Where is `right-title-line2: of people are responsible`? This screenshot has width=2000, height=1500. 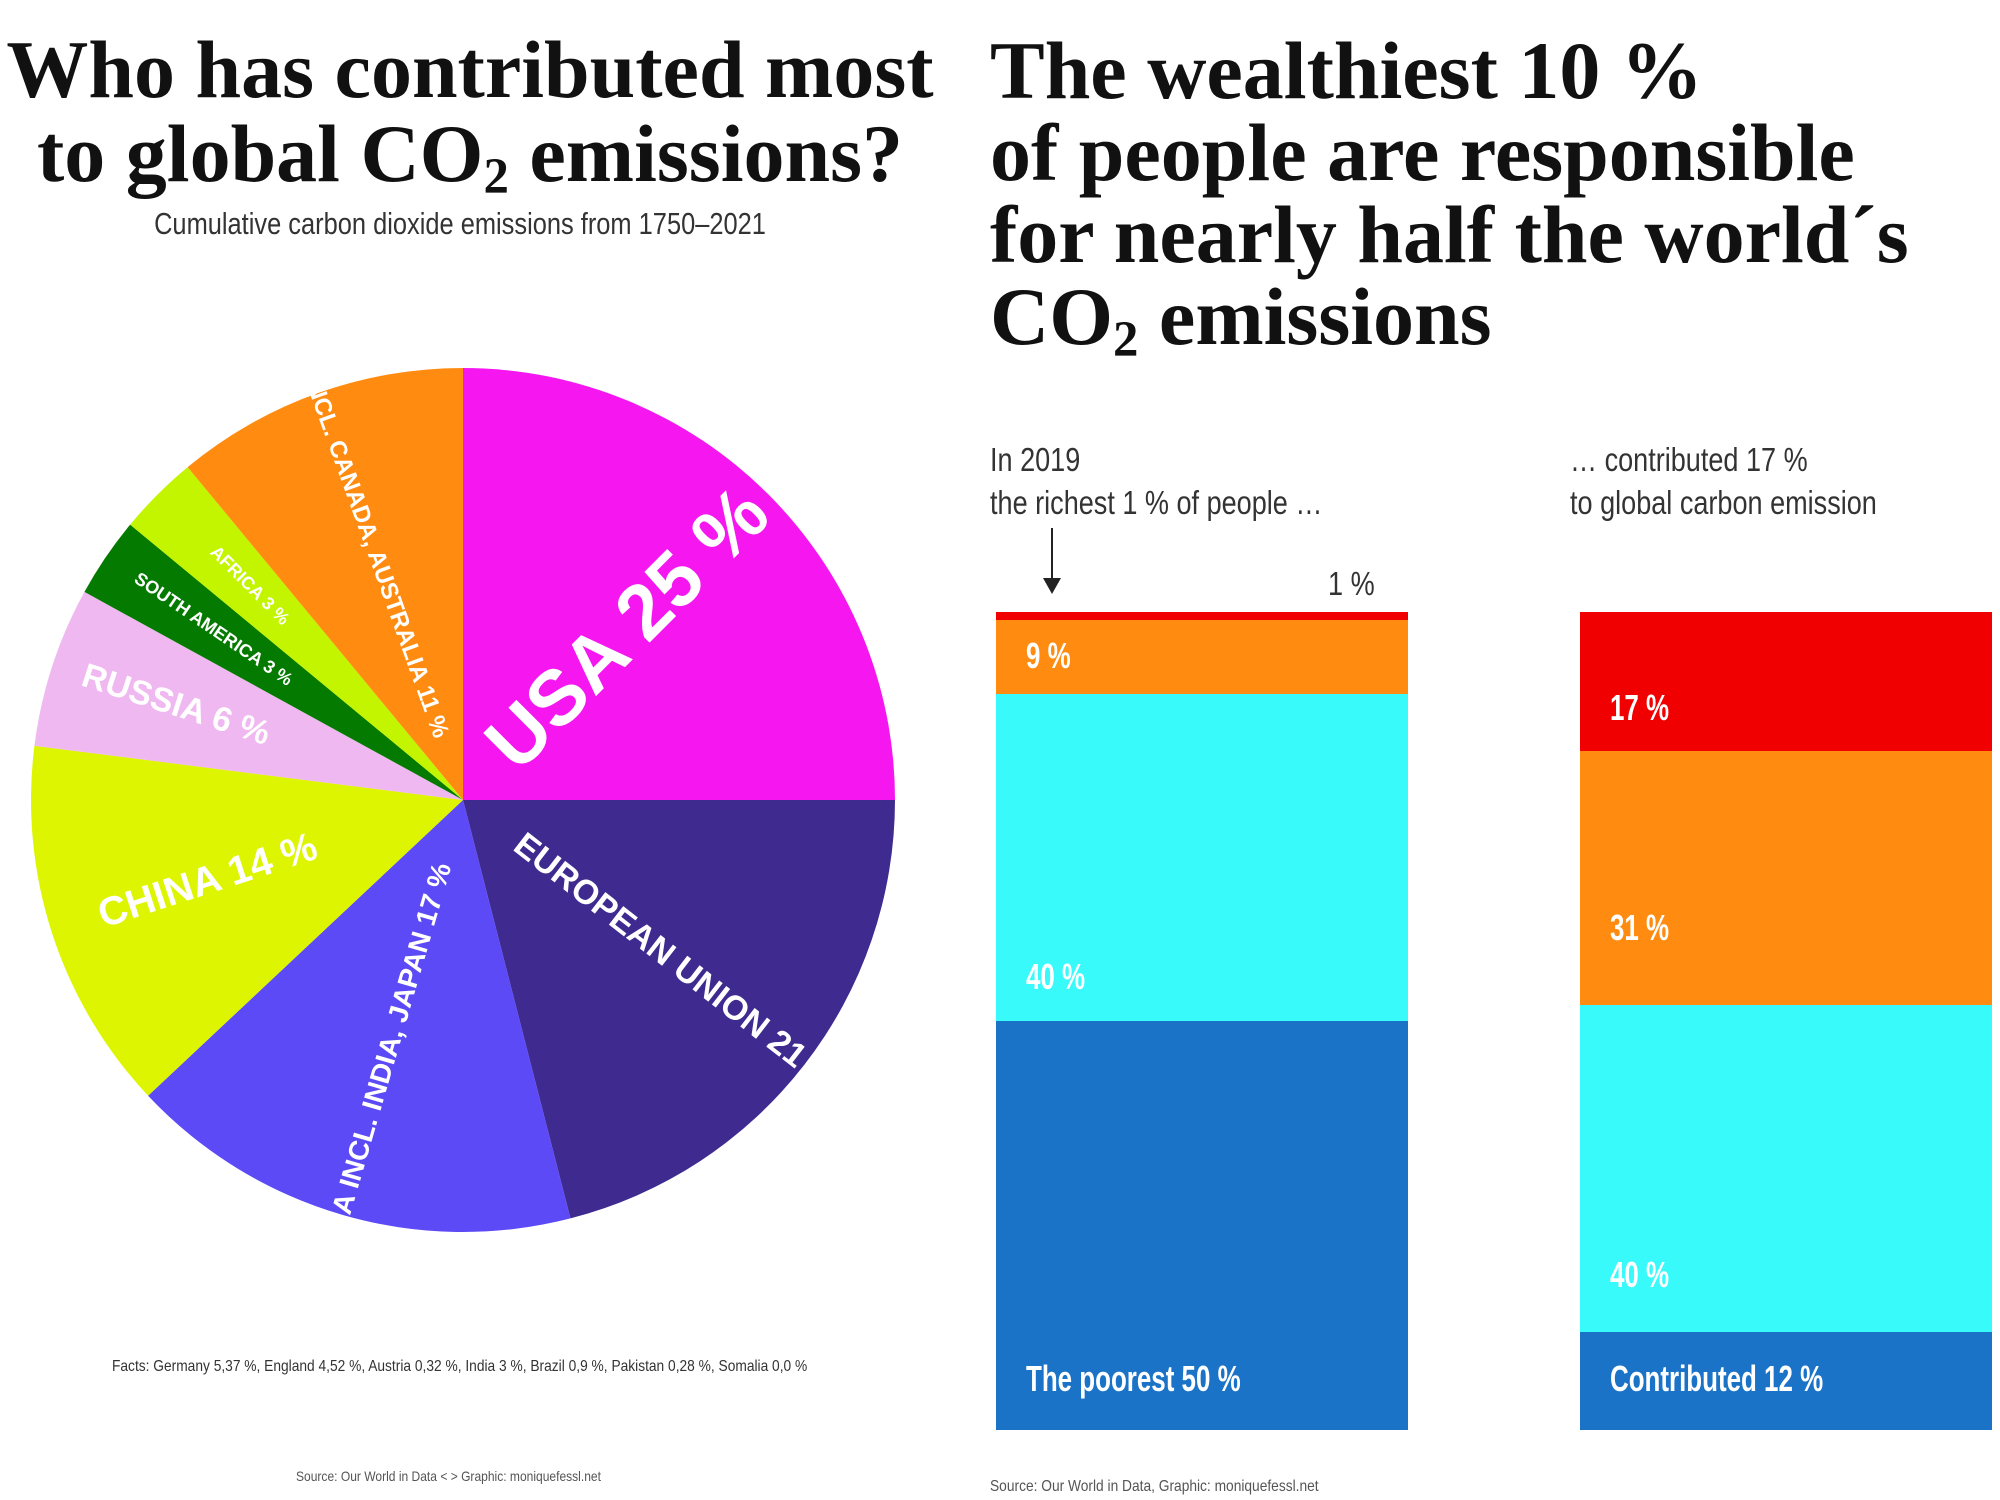
right-title-line2: of people are responsible is located at coordinates (1422, 152).